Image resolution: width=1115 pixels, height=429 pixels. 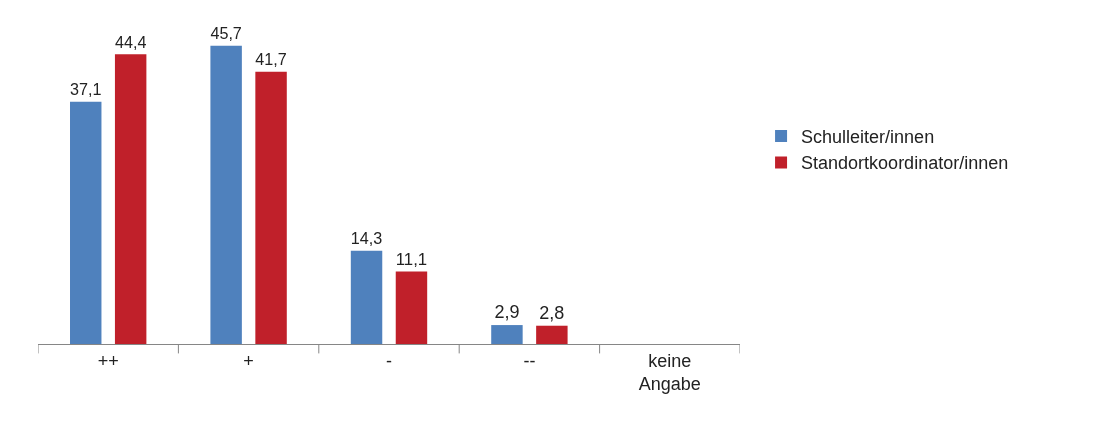 What do you see at coordinates (529, 360) in the screenshot?
I see `x-tick-label: --` at bounding box center [529, 360].